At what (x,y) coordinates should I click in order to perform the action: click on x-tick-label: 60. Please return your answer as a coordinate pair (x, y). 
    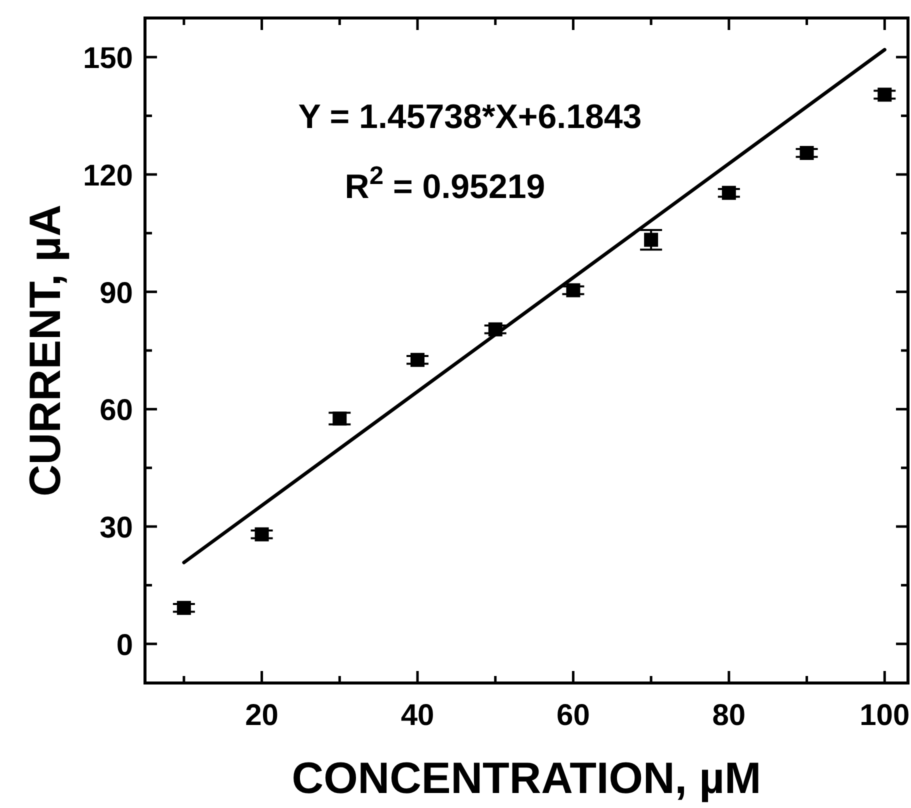
    Looking at the image, I should click on (573, 715).